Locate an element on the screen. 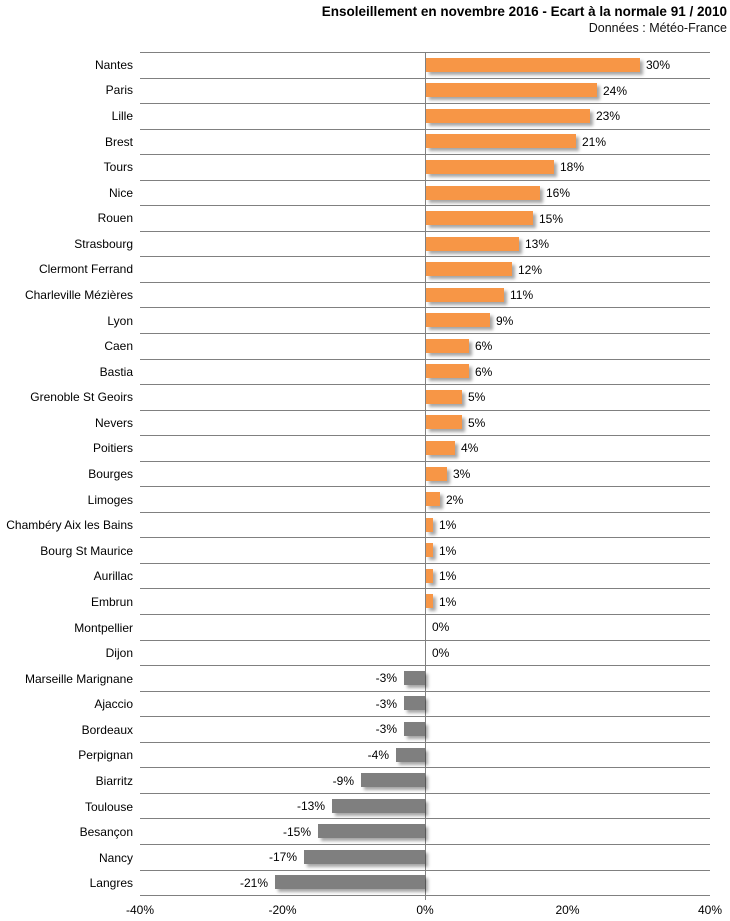 The width and height of the screenshot is (730, 921). category-label: Nantes is located at coordinates (113, 64).